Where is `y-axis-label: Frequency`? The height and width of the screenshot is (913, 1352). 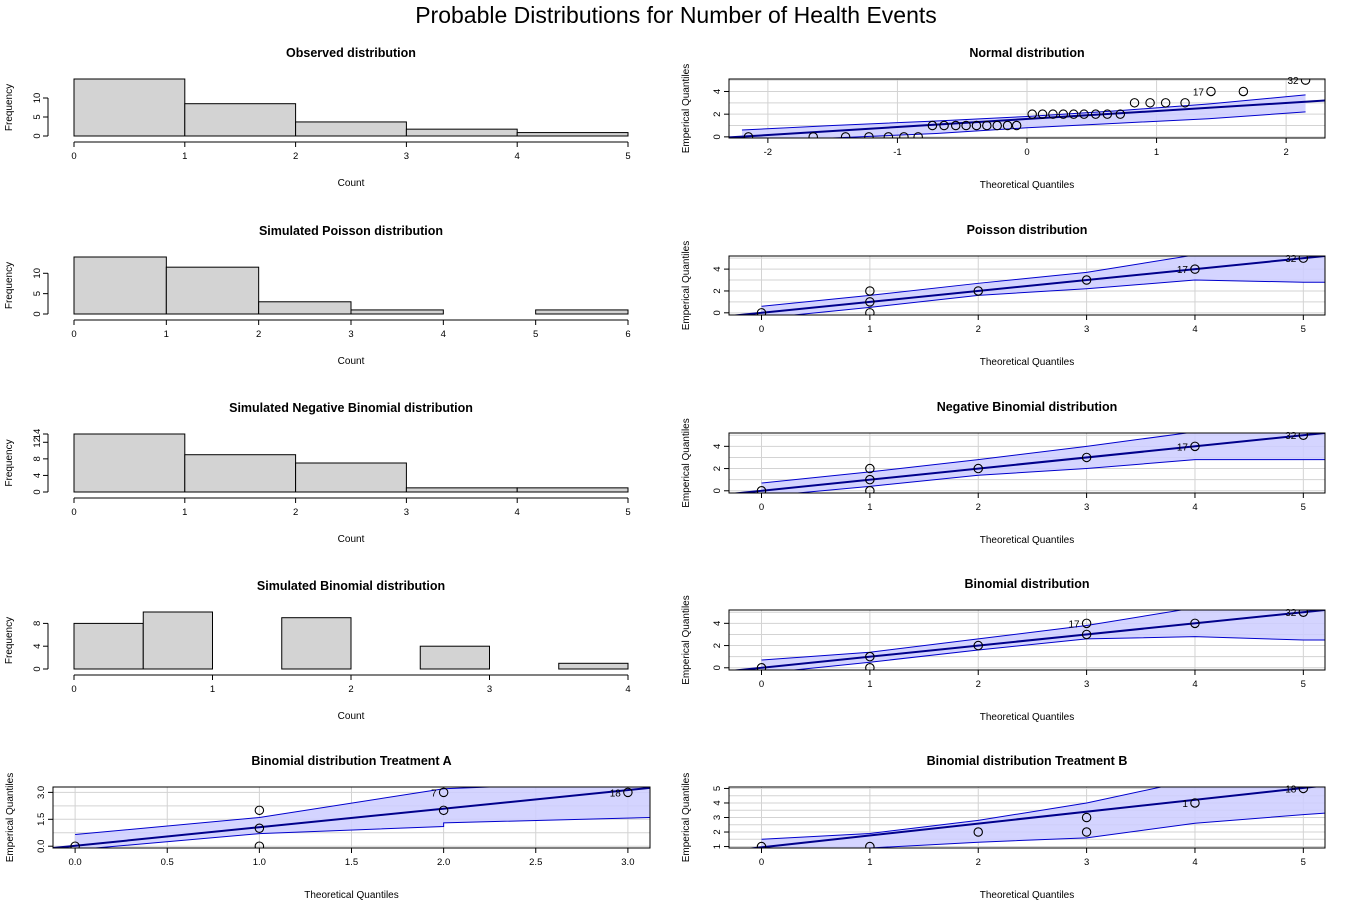
y-axis-label: Frequency is located at coordinates (9, 462).